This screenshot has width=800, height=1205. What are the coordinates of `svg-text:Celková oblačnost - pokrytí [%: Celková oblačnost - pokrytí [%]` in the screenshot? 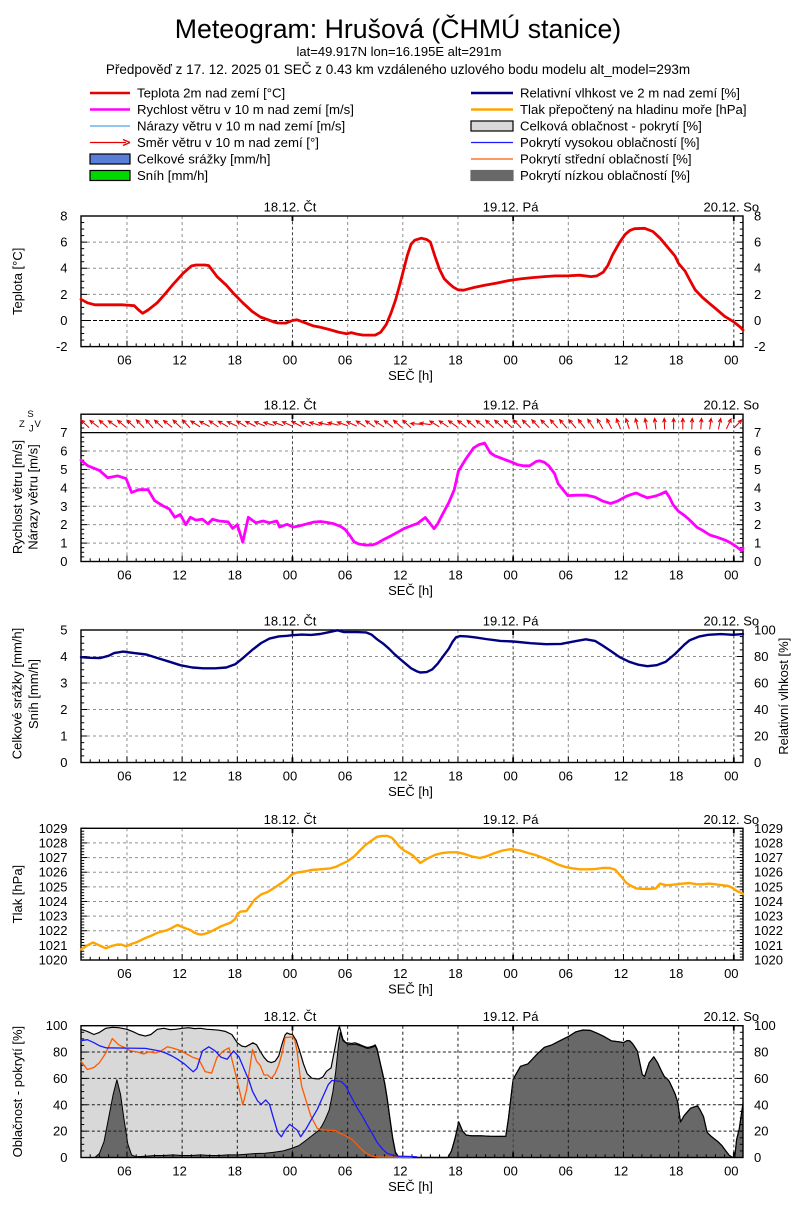 It's located at (611, 126).